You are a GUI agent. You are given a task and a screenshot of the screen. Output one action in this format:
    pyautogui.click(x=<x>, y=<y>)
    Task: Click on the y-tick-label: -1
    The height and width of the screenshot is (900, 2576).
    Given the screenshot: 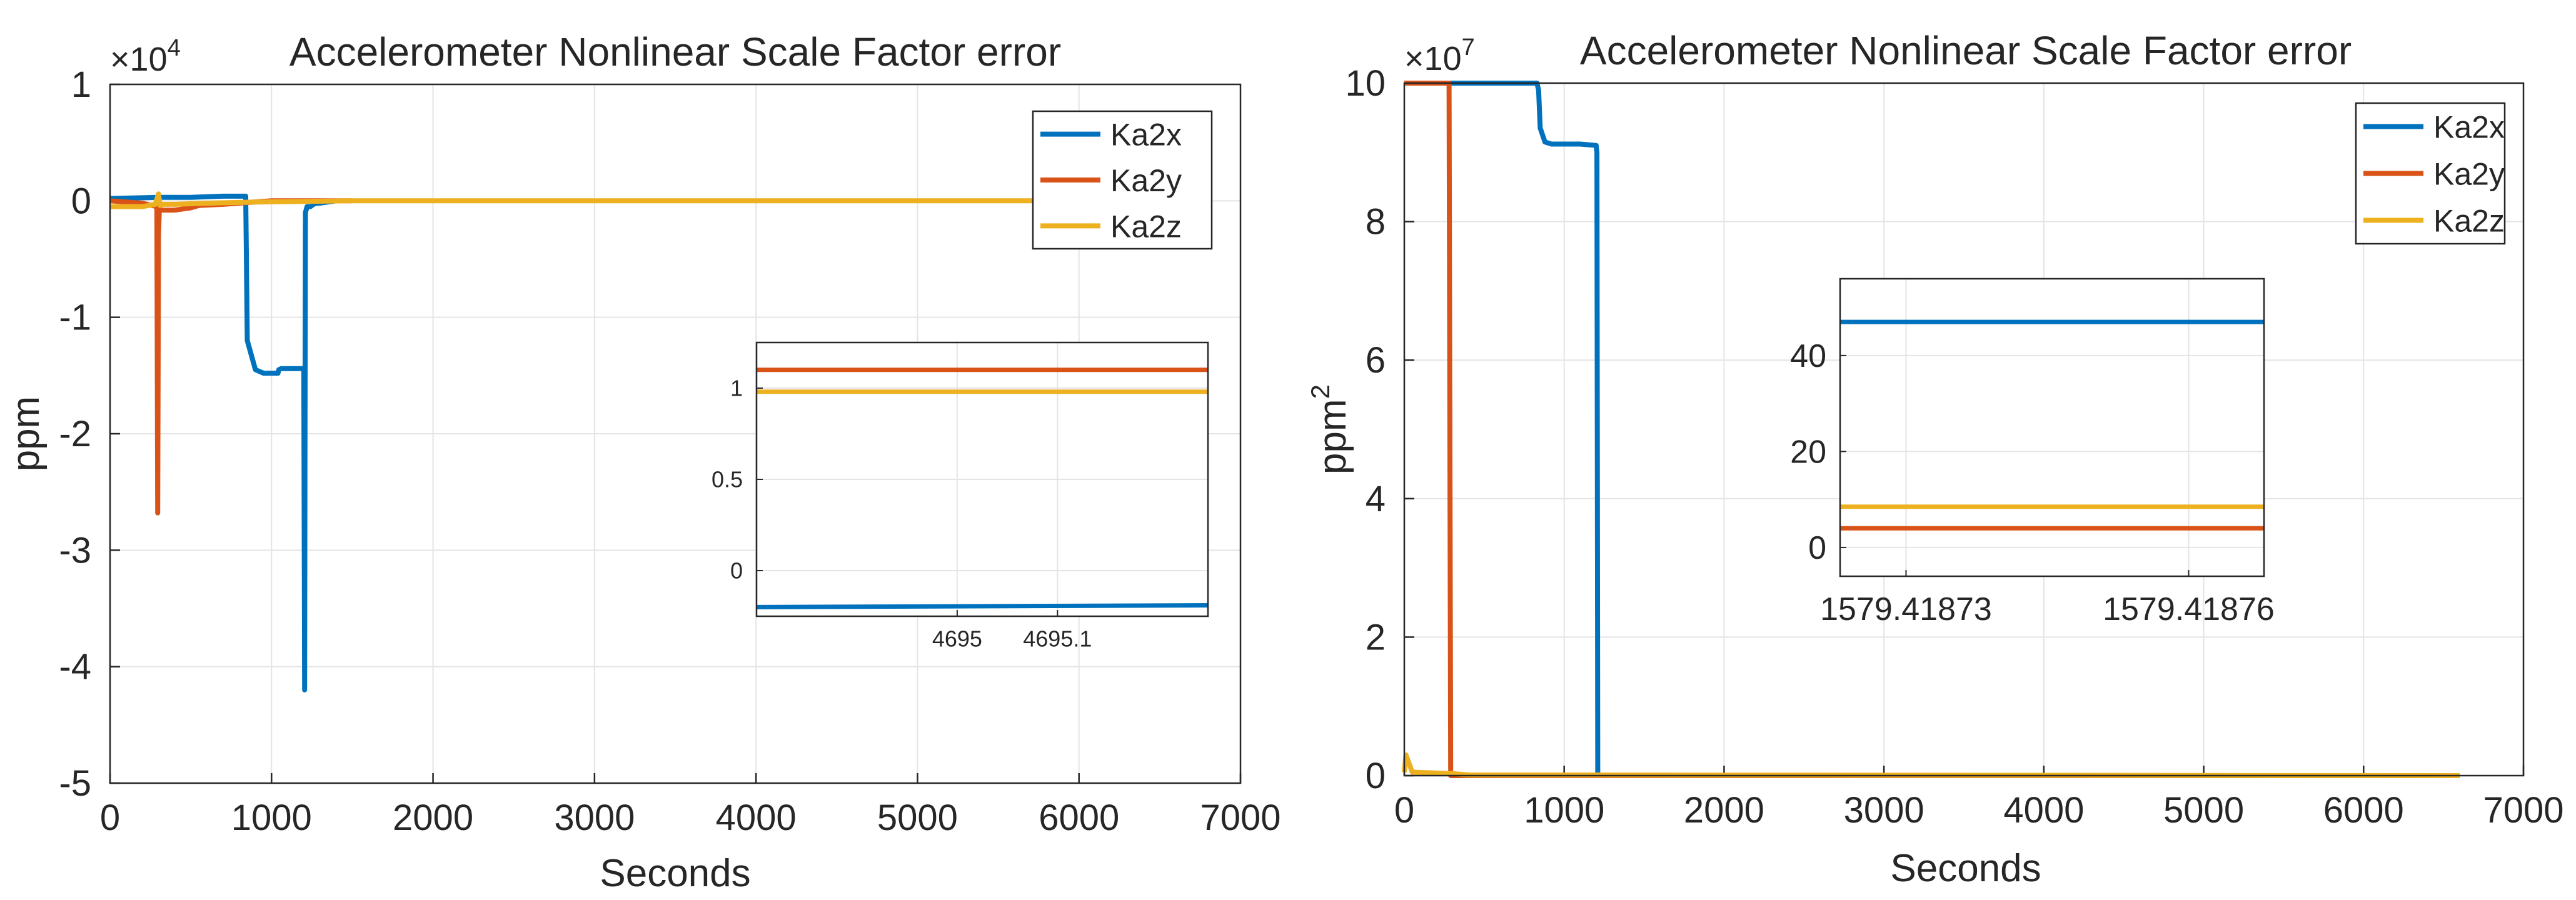 What is the action you would take?
    pyautogui.click(x=75, y=318)
    